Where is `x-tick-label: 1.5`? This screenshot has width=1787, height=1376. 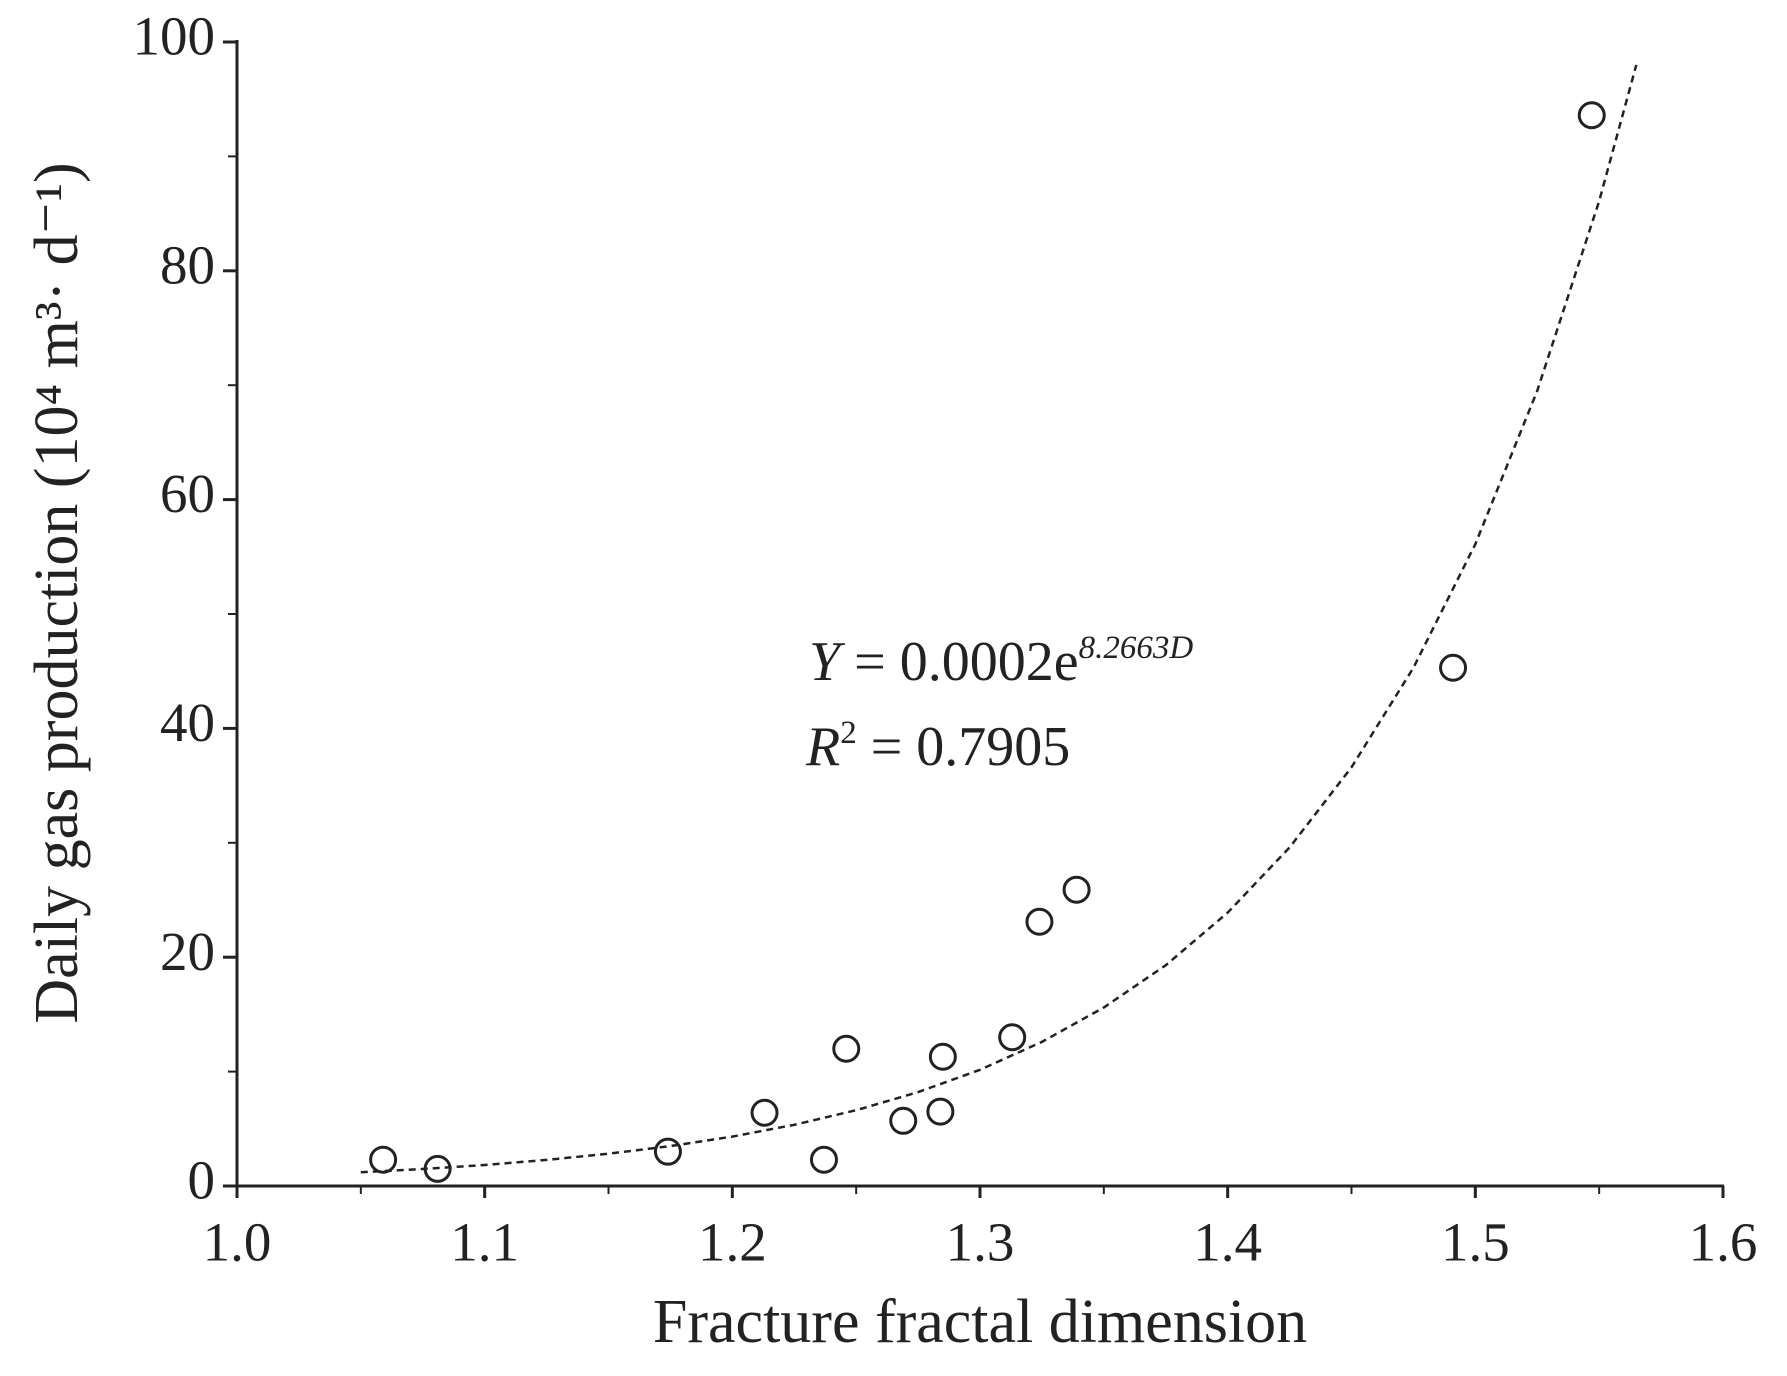 x-tick-label: 1.5 is located at coordinates (1475, 1242).